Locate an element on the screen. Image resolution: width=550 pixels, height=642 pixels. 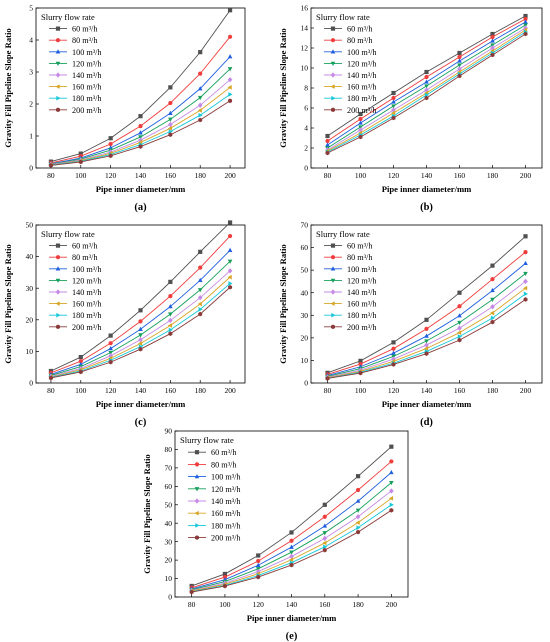
y-axis-title: Gravity Fill Pipeline Slope Ratio is located at coordinates (283, 87).